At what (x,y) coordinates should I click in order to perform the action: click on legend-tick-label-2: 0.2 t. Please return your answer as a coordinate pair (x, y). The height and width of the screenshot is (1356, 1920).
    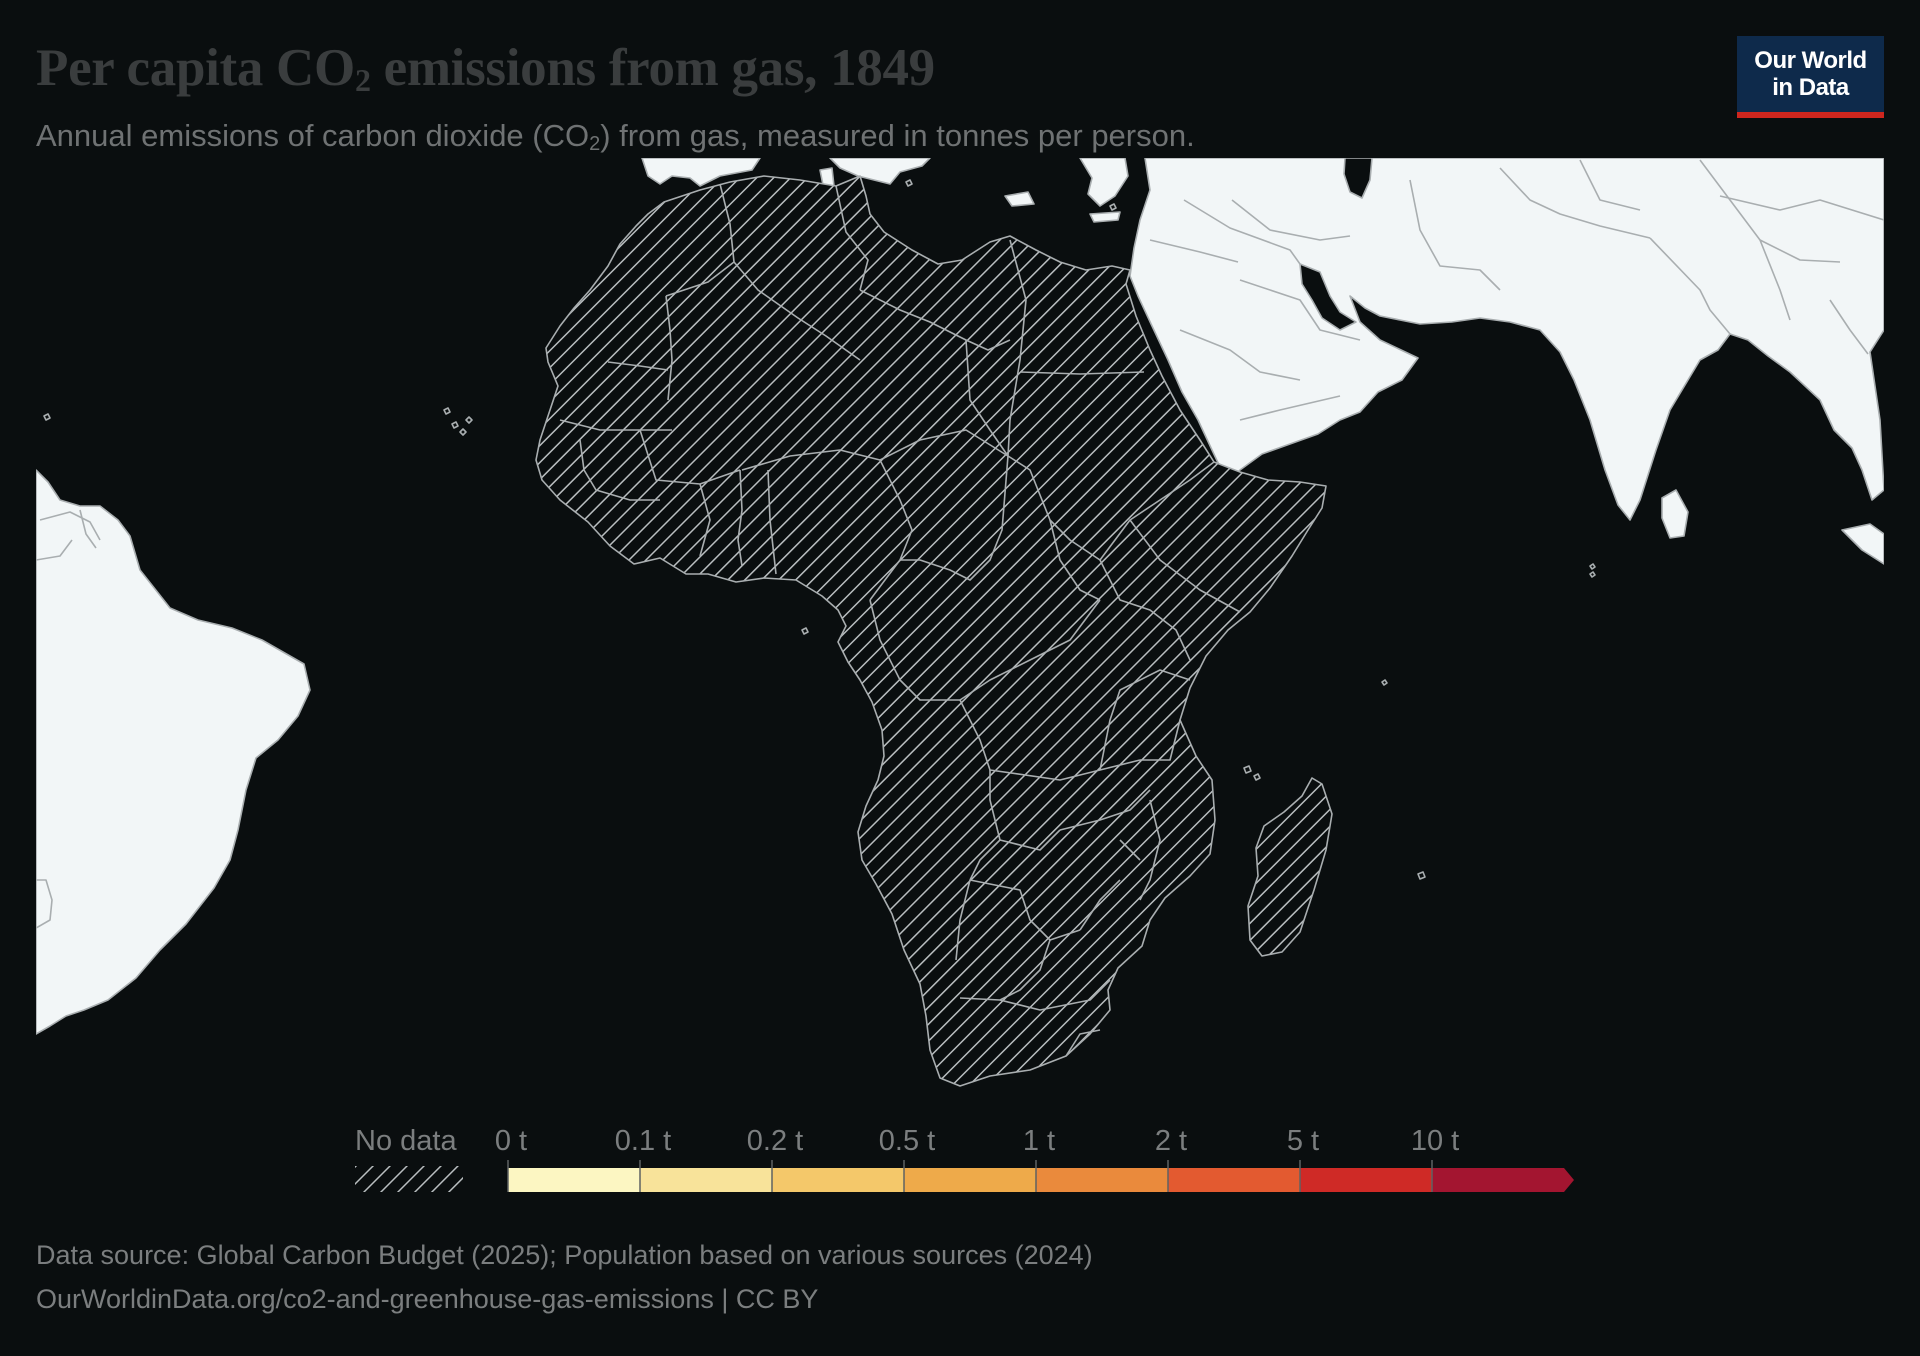
    Looking at the image, I should click on (775, 1141).